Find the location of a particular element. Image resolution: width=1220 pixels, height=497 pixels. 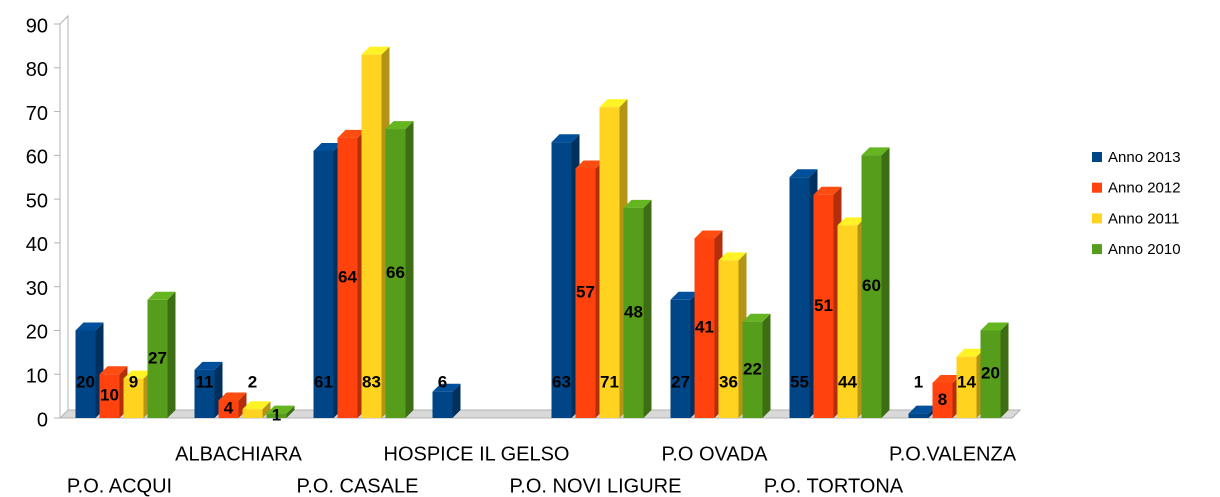

y-tick-label: 0 is located at coordinates (42, 420).